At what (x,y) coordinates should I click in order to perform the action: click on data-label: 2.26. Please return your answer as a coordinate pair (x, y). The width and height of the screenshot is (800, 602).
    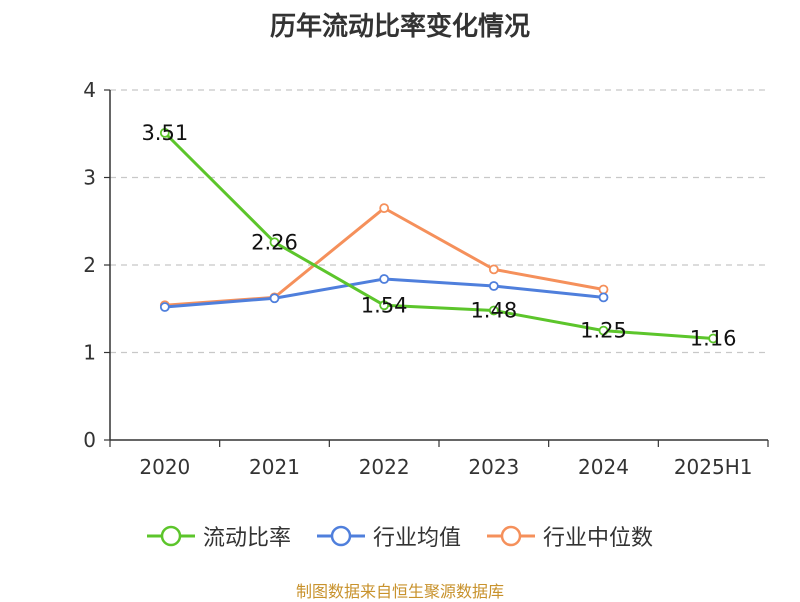
    Looking at the image, I should click on (274, 242).